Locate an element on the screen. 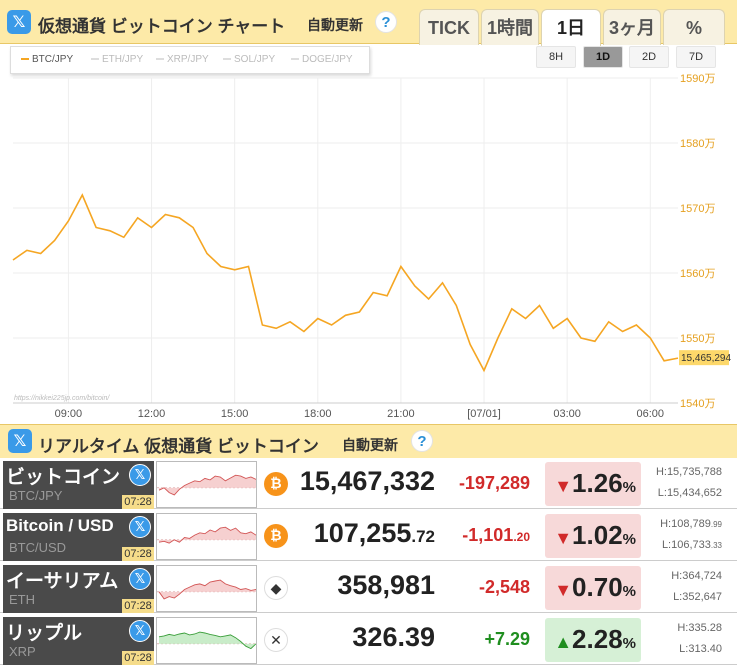  coin-pair: BTC/USD is located at coordinates (38, 547).